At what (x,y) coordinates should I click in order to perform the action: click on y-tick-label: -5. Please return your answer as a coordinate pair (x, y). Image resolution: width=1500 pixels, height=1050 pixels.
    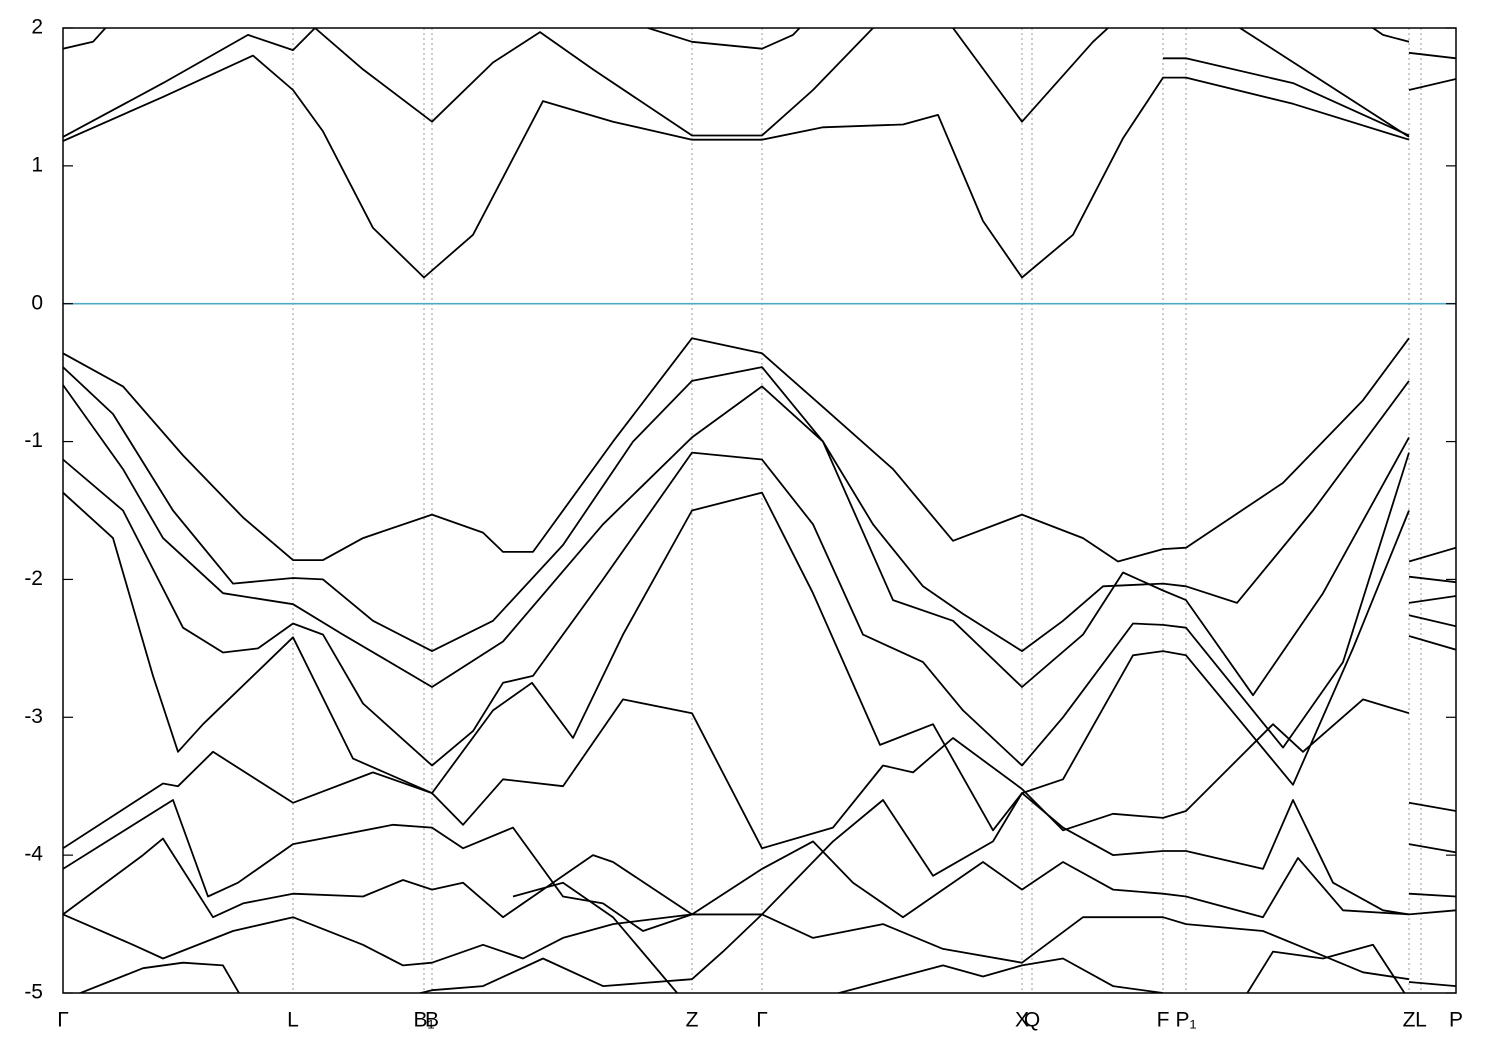
    Looking at the image, I should click on (33, 992).